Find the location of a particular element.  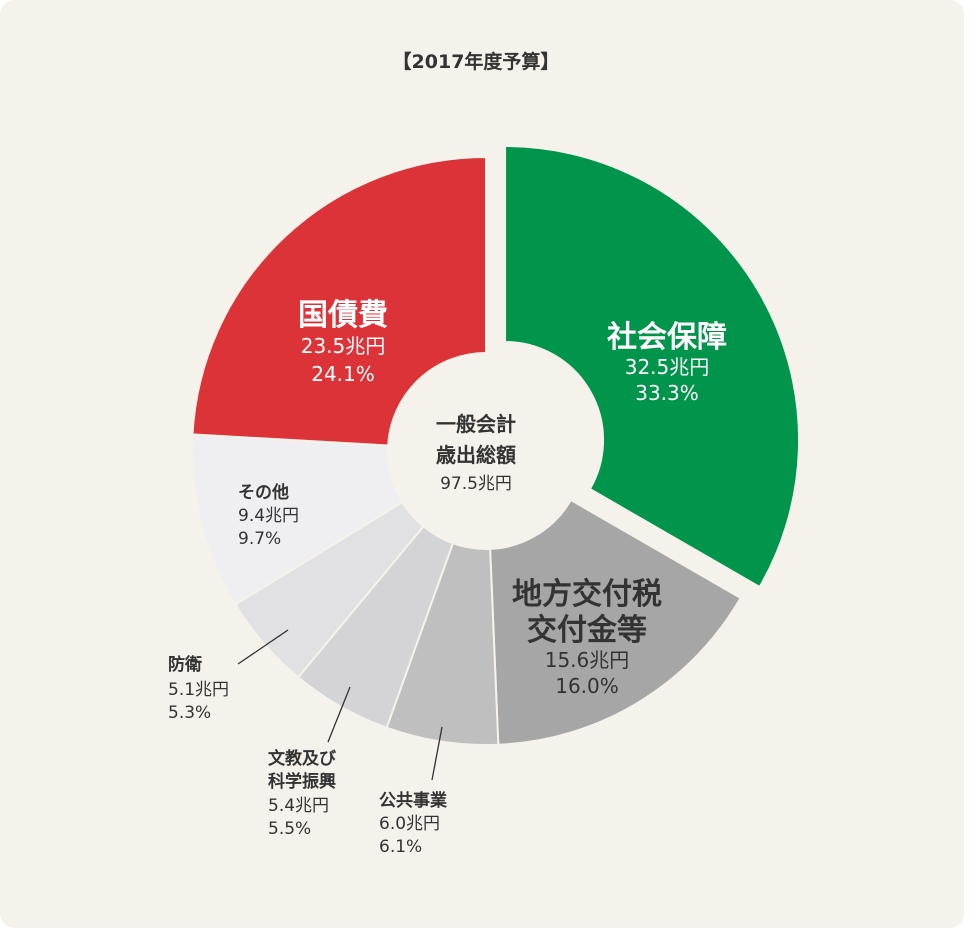

slice-other is located at coordinates (297, 519).